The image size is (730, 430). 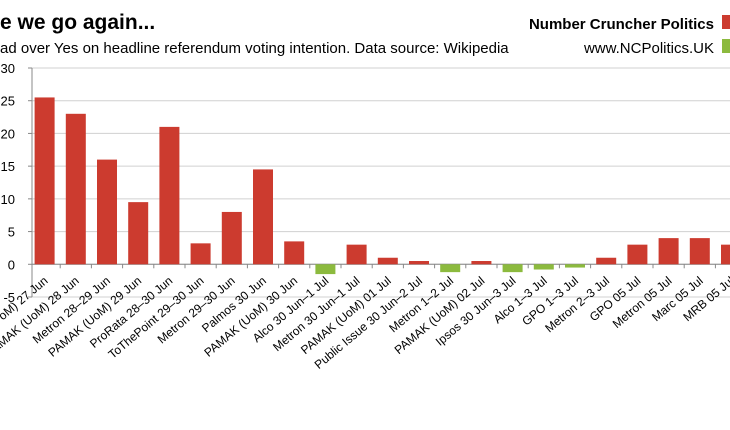 I want to click on y-tick-label: 5, so click(x=11, y=232).